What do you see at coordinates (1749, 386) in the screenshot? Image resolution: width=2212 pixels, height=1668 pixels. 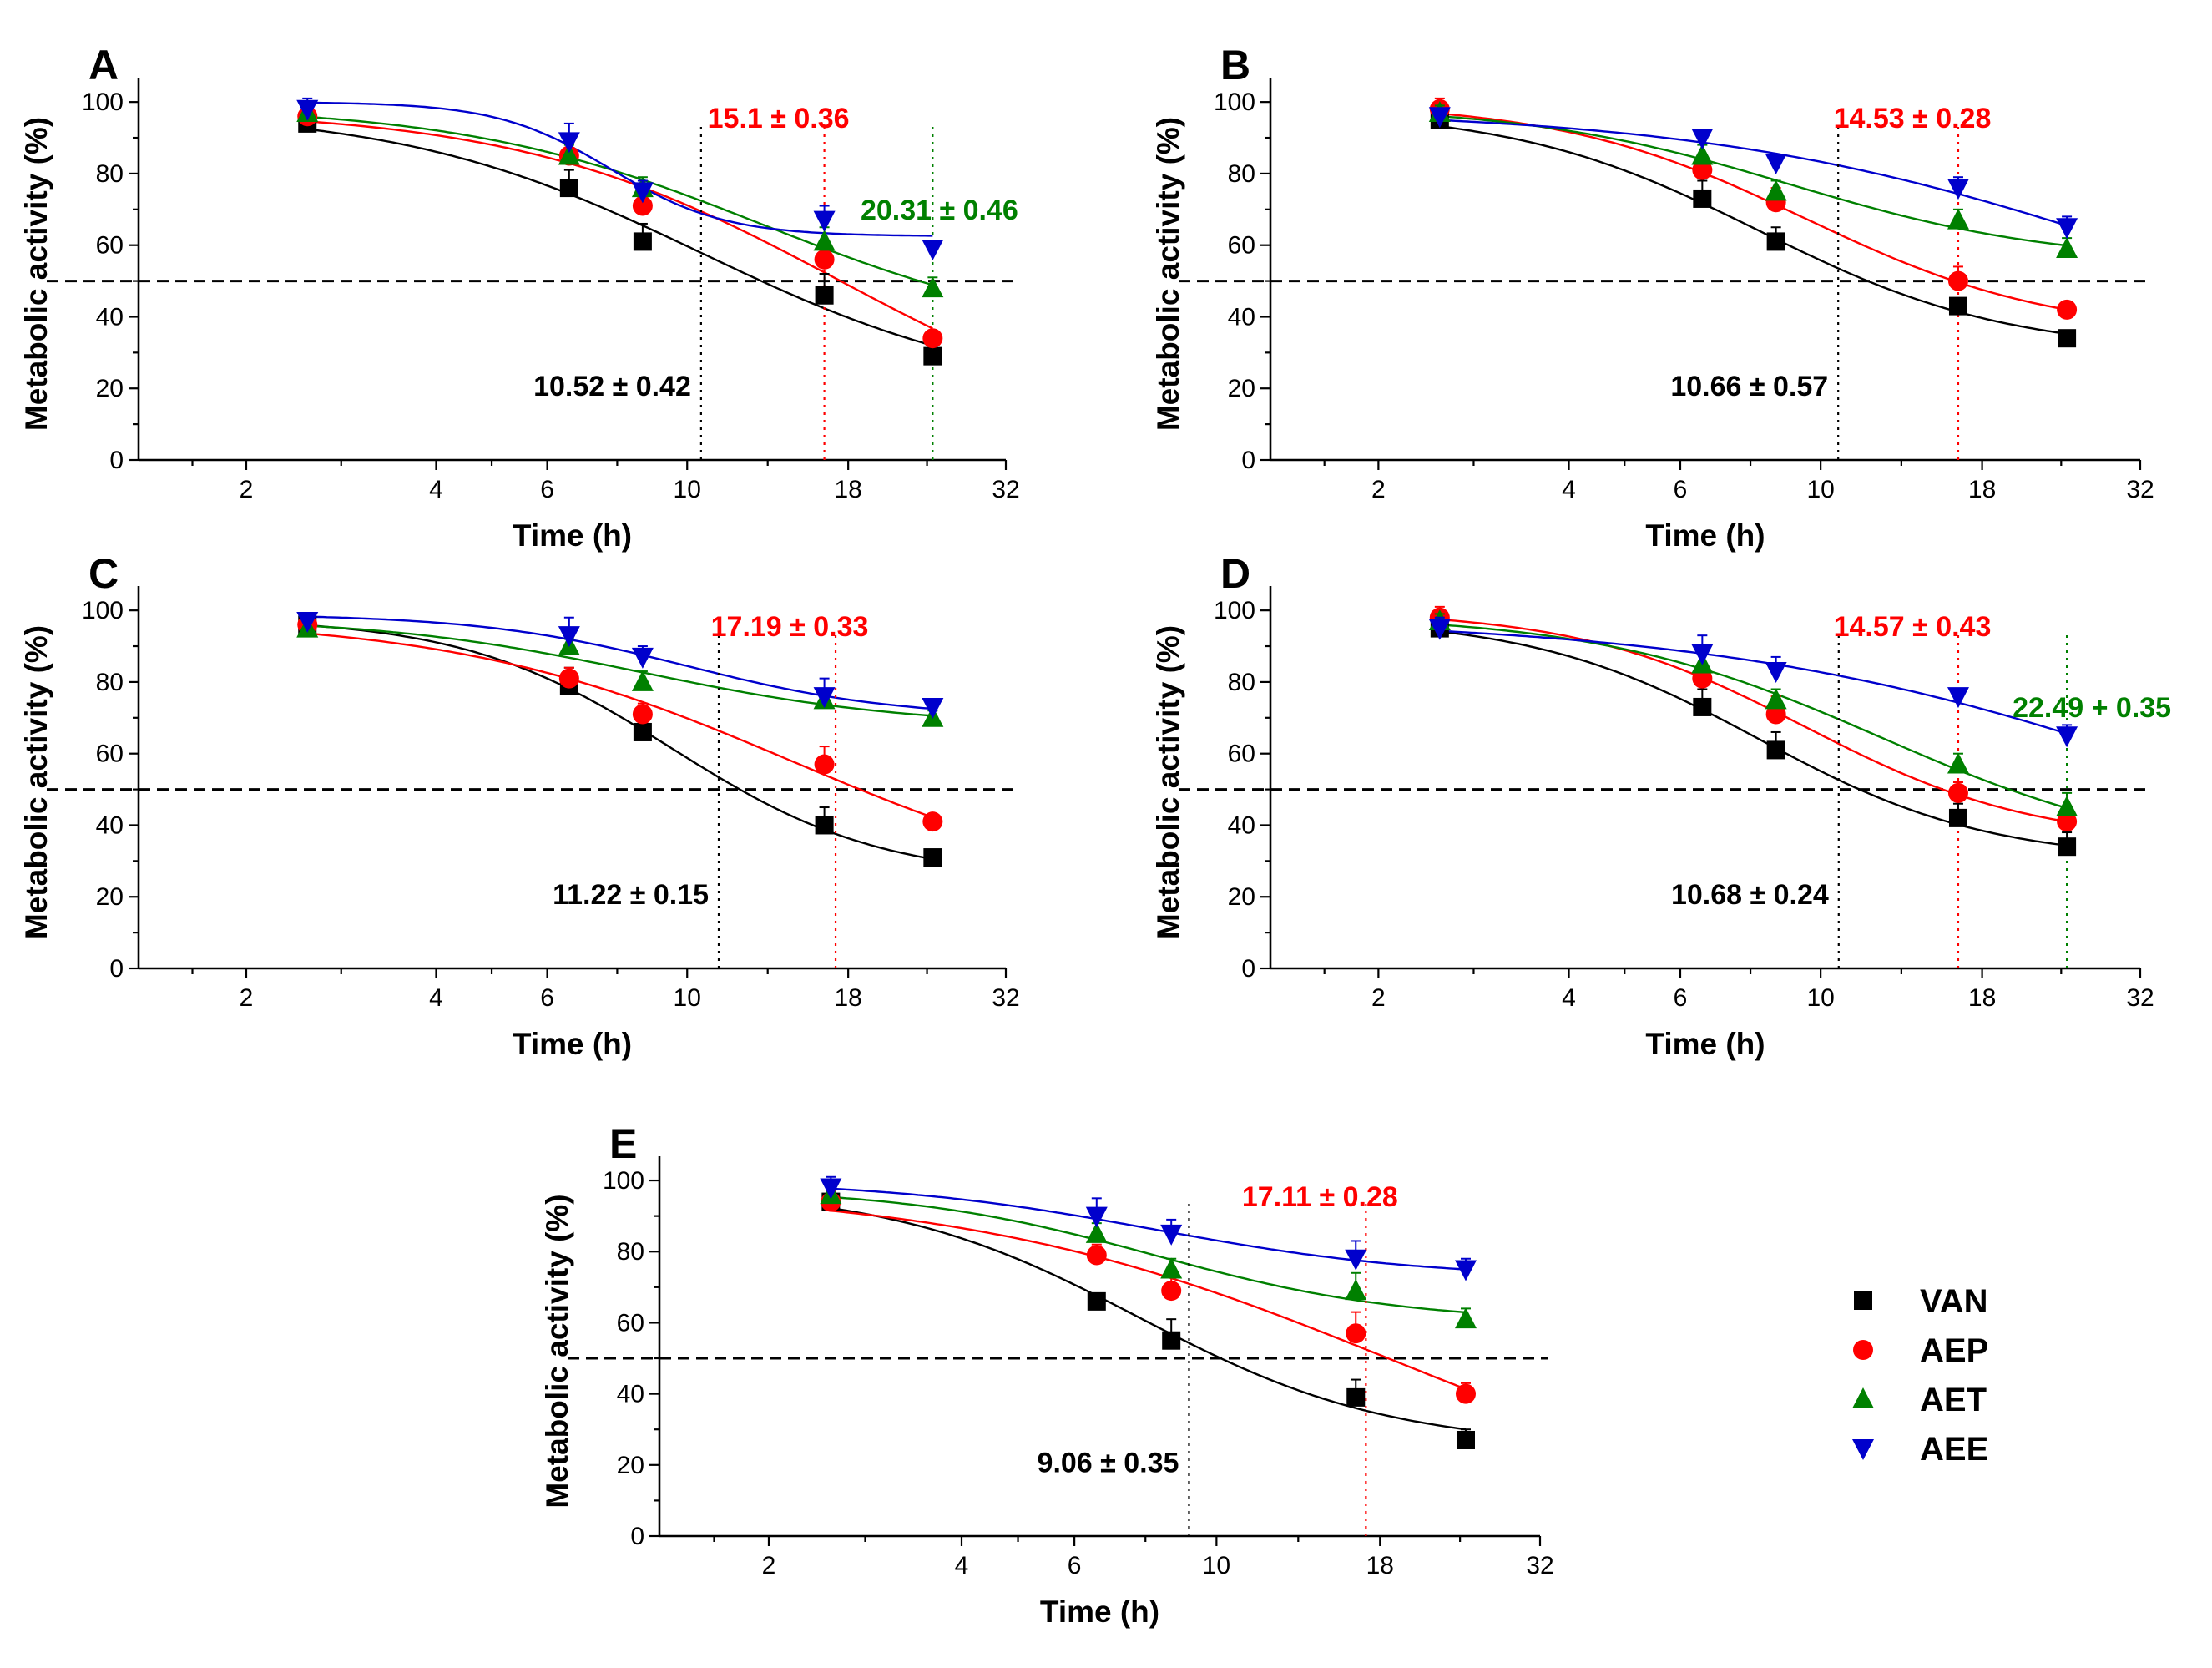 I see `ic50-label-van: 10.66 ± 0.57` at bounding box center [1749, 386].